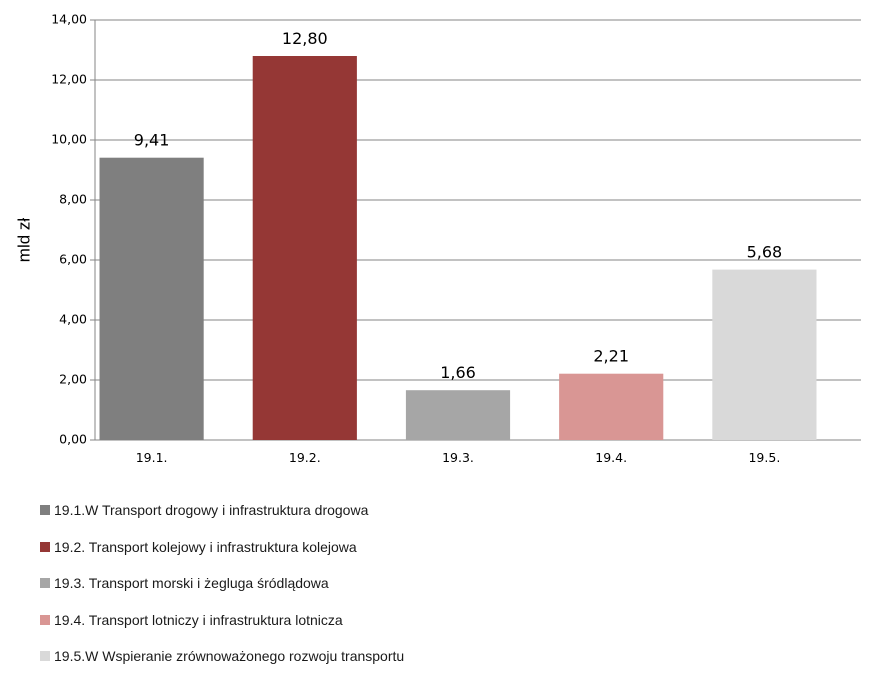 The width and height of the screenshot is (891, 675). What do you see at coordinates (458, 457) in the screenshot?
I see `x-tick-label: 19.3.` at bounding box center [458, 457].